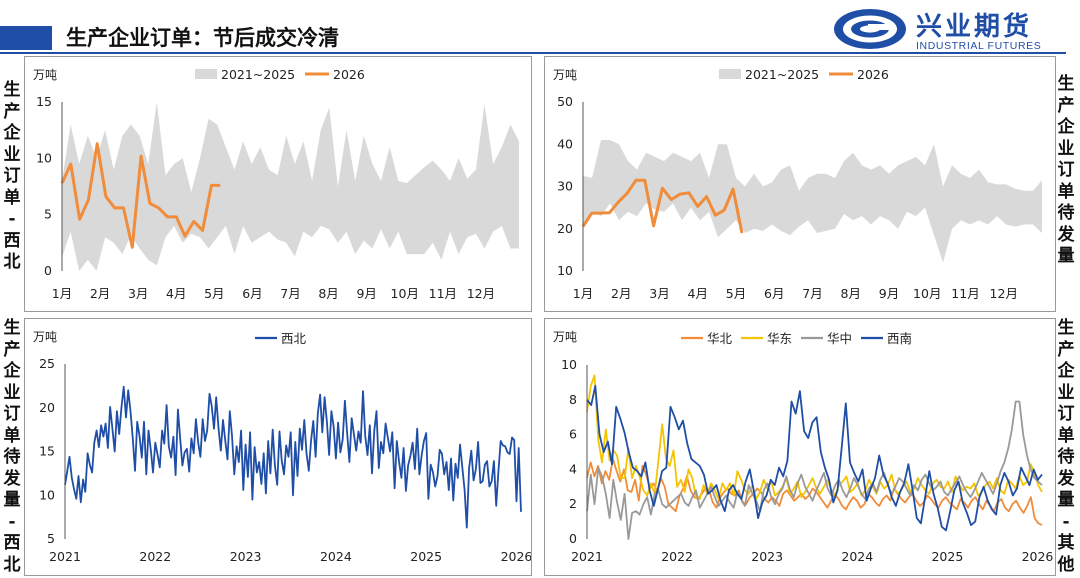  What do you see at coordinates (573, 399) in the screenshot?
I see `y-tick-label: 8` at bounding box center [573, 399].